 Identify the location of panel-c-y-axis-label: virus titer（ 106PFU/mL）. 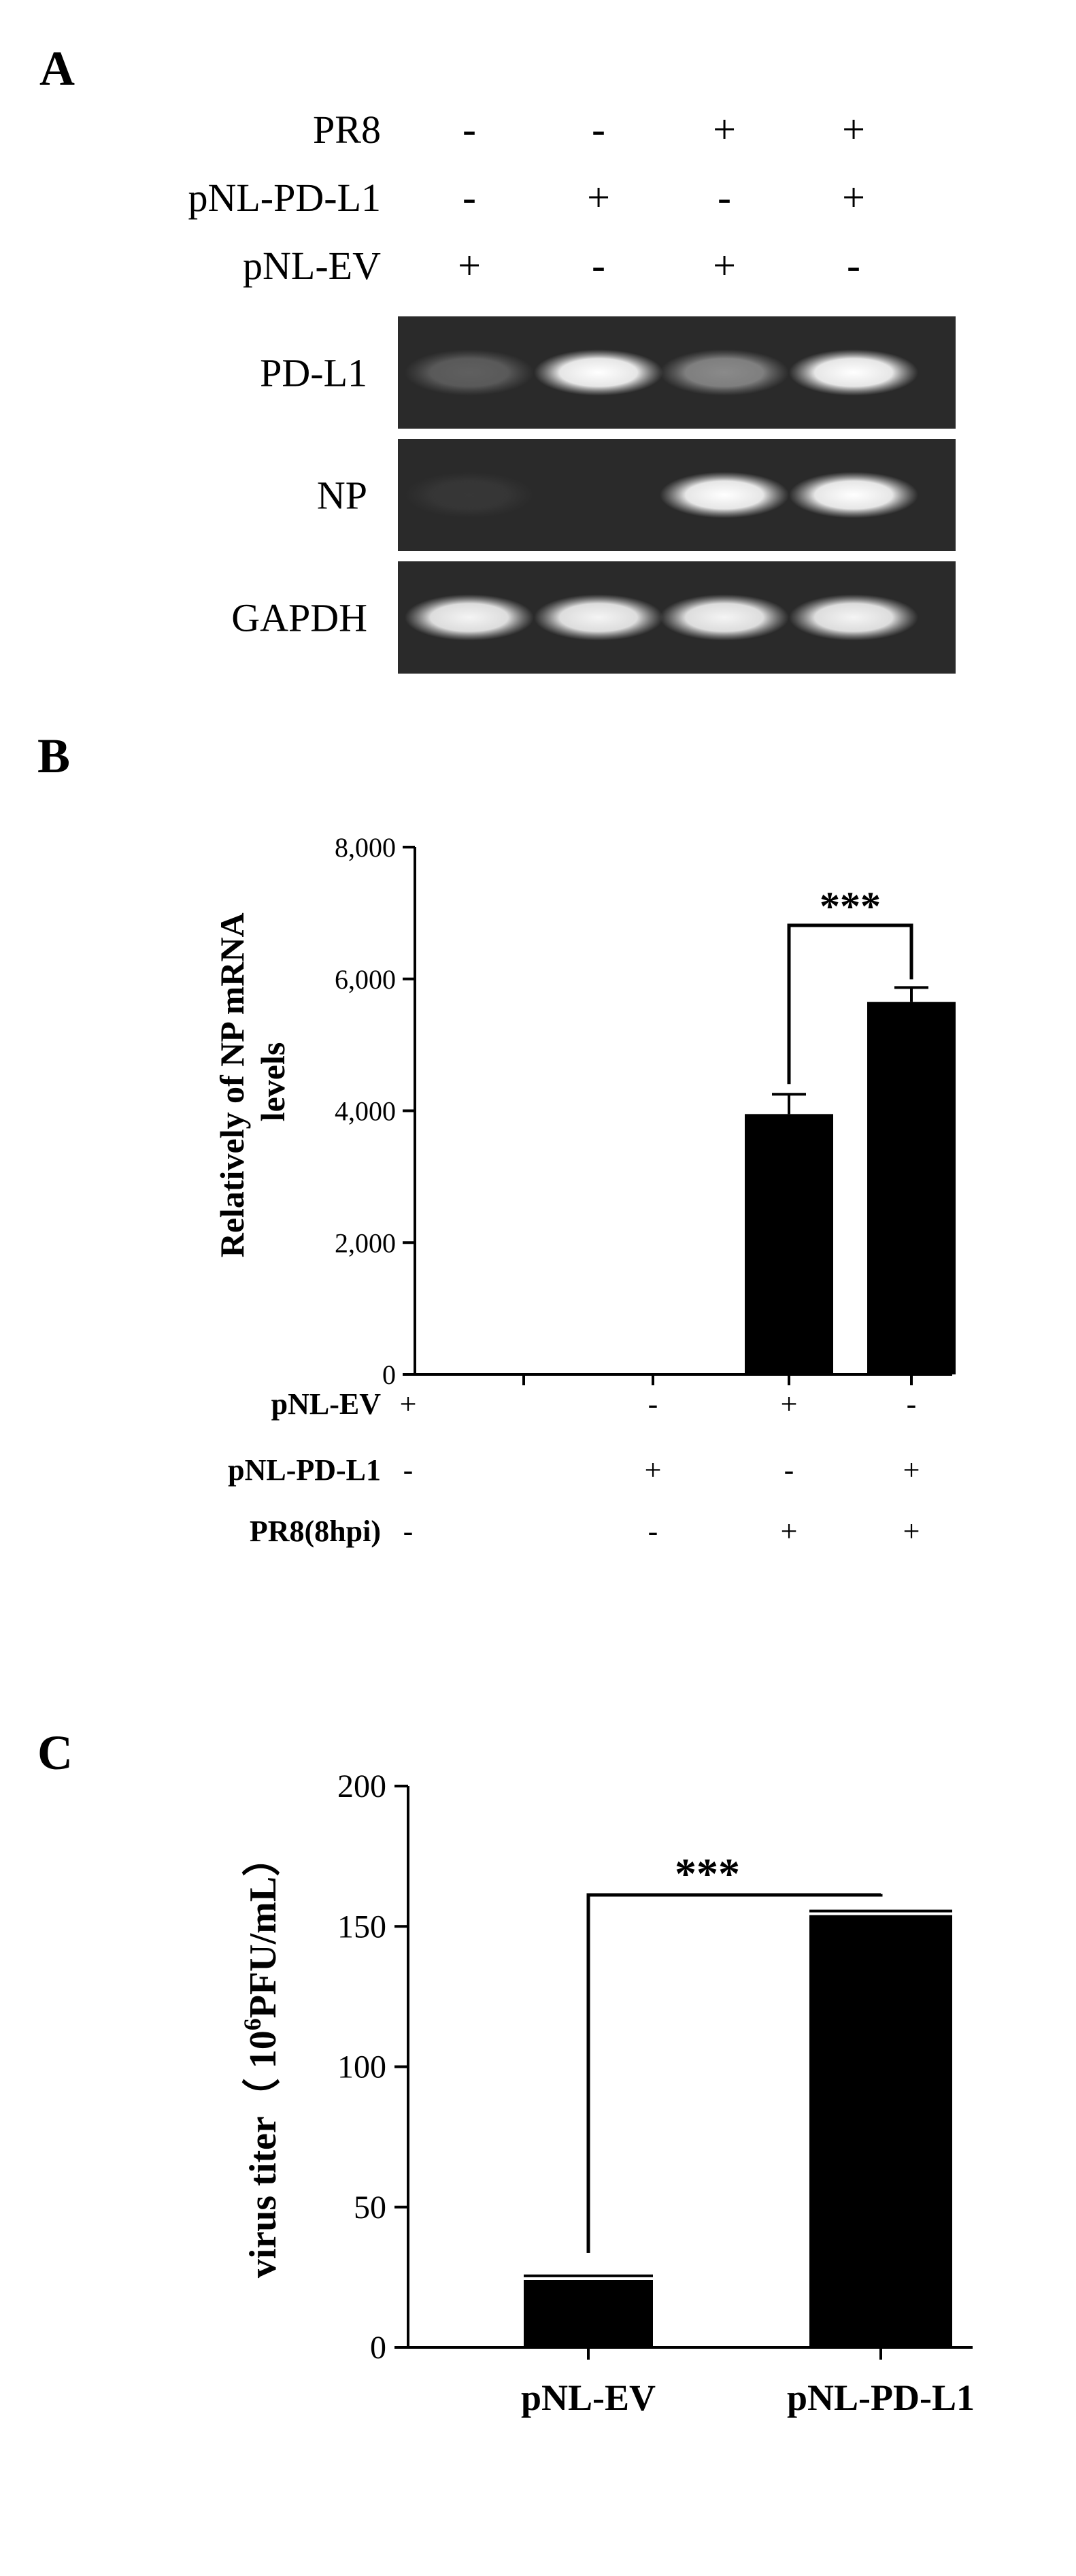
(261, 2058).